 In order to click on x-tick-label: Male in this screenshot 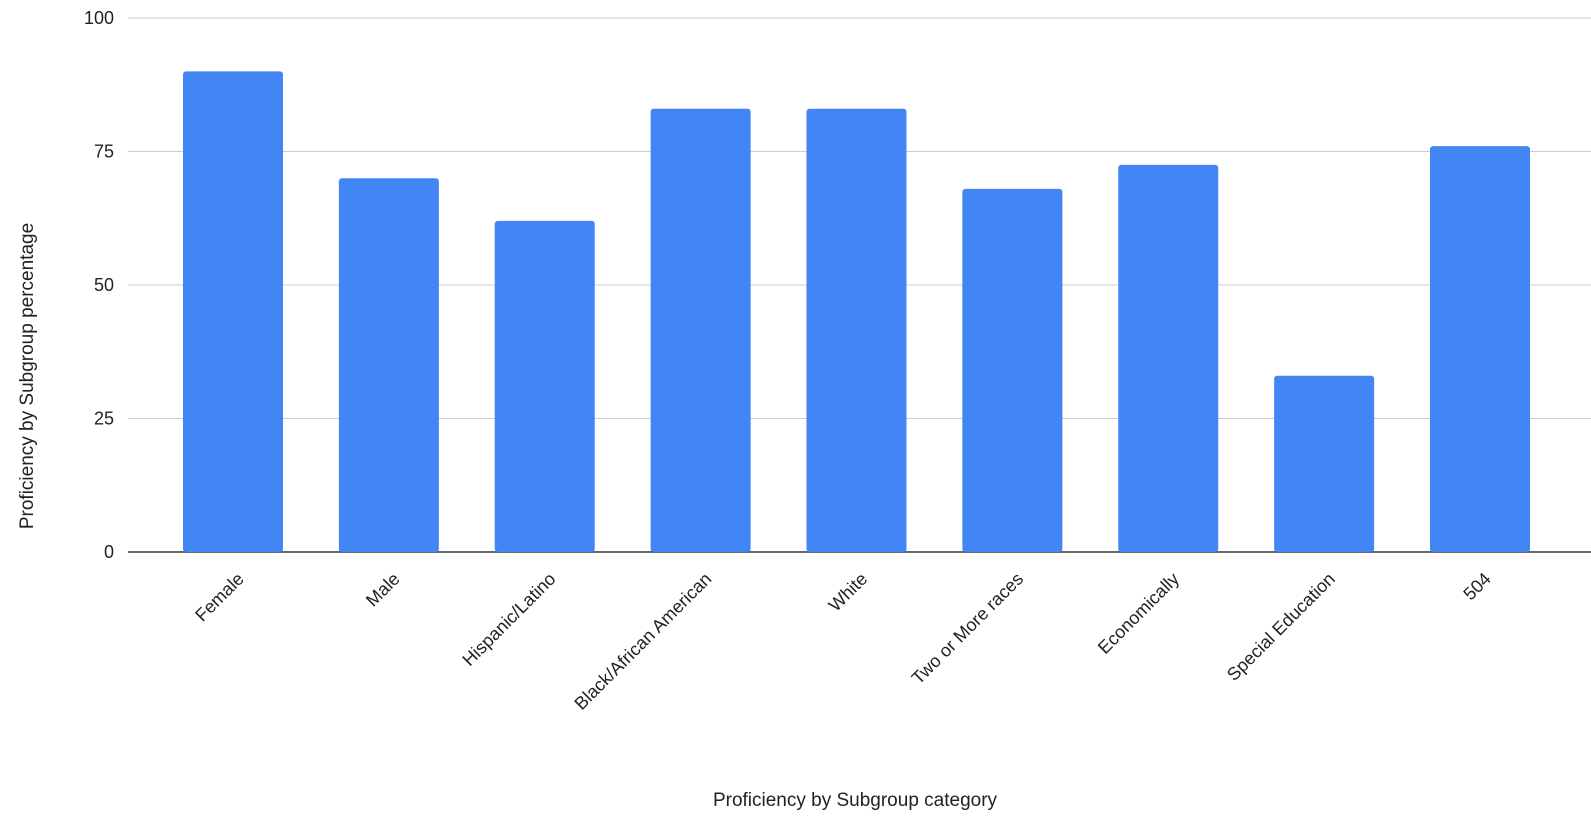, I will do `click(383, 590)`.